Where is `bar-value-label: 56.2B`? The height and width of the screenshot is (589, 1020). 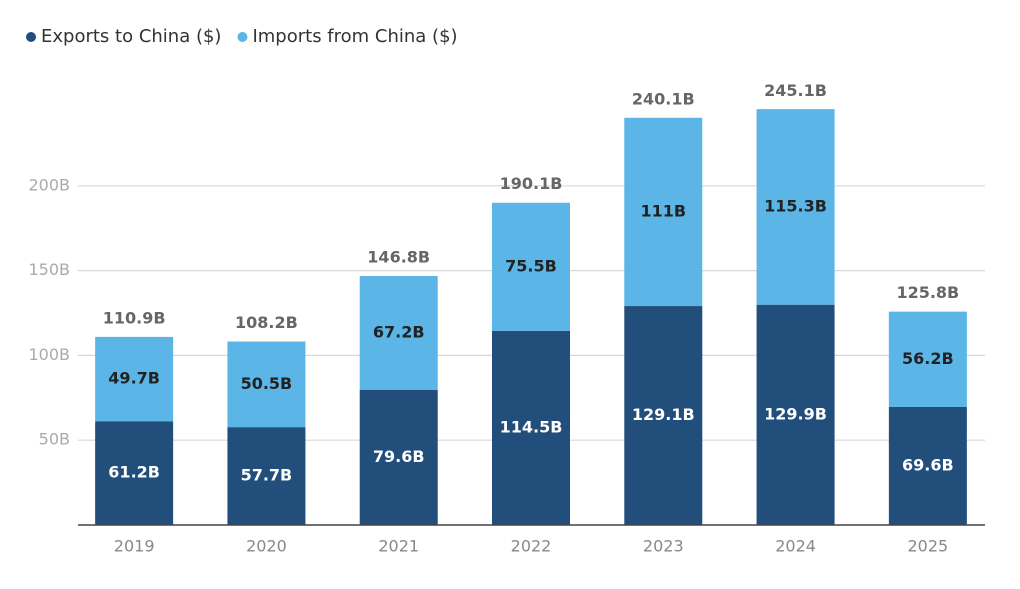 bar-value-label: 56.2B is located at coordinates (928, 358).